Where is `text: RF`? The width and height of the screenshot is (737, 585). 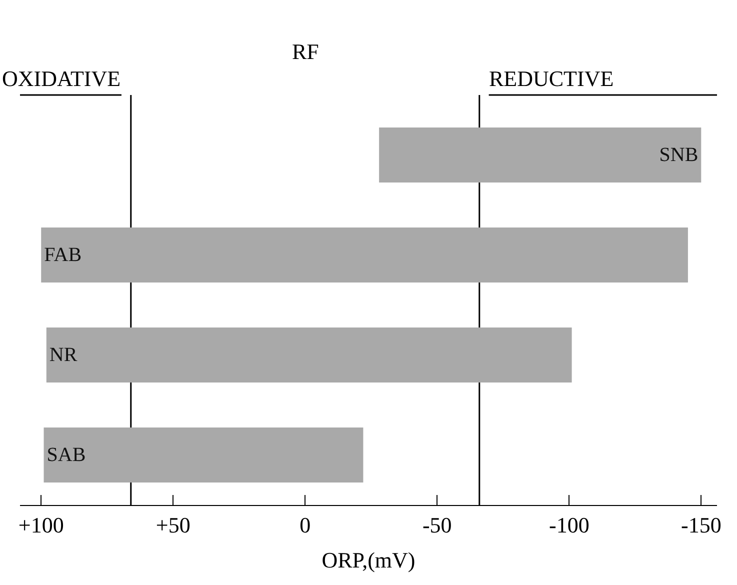 text: RF is located at coordinates (305, 51).